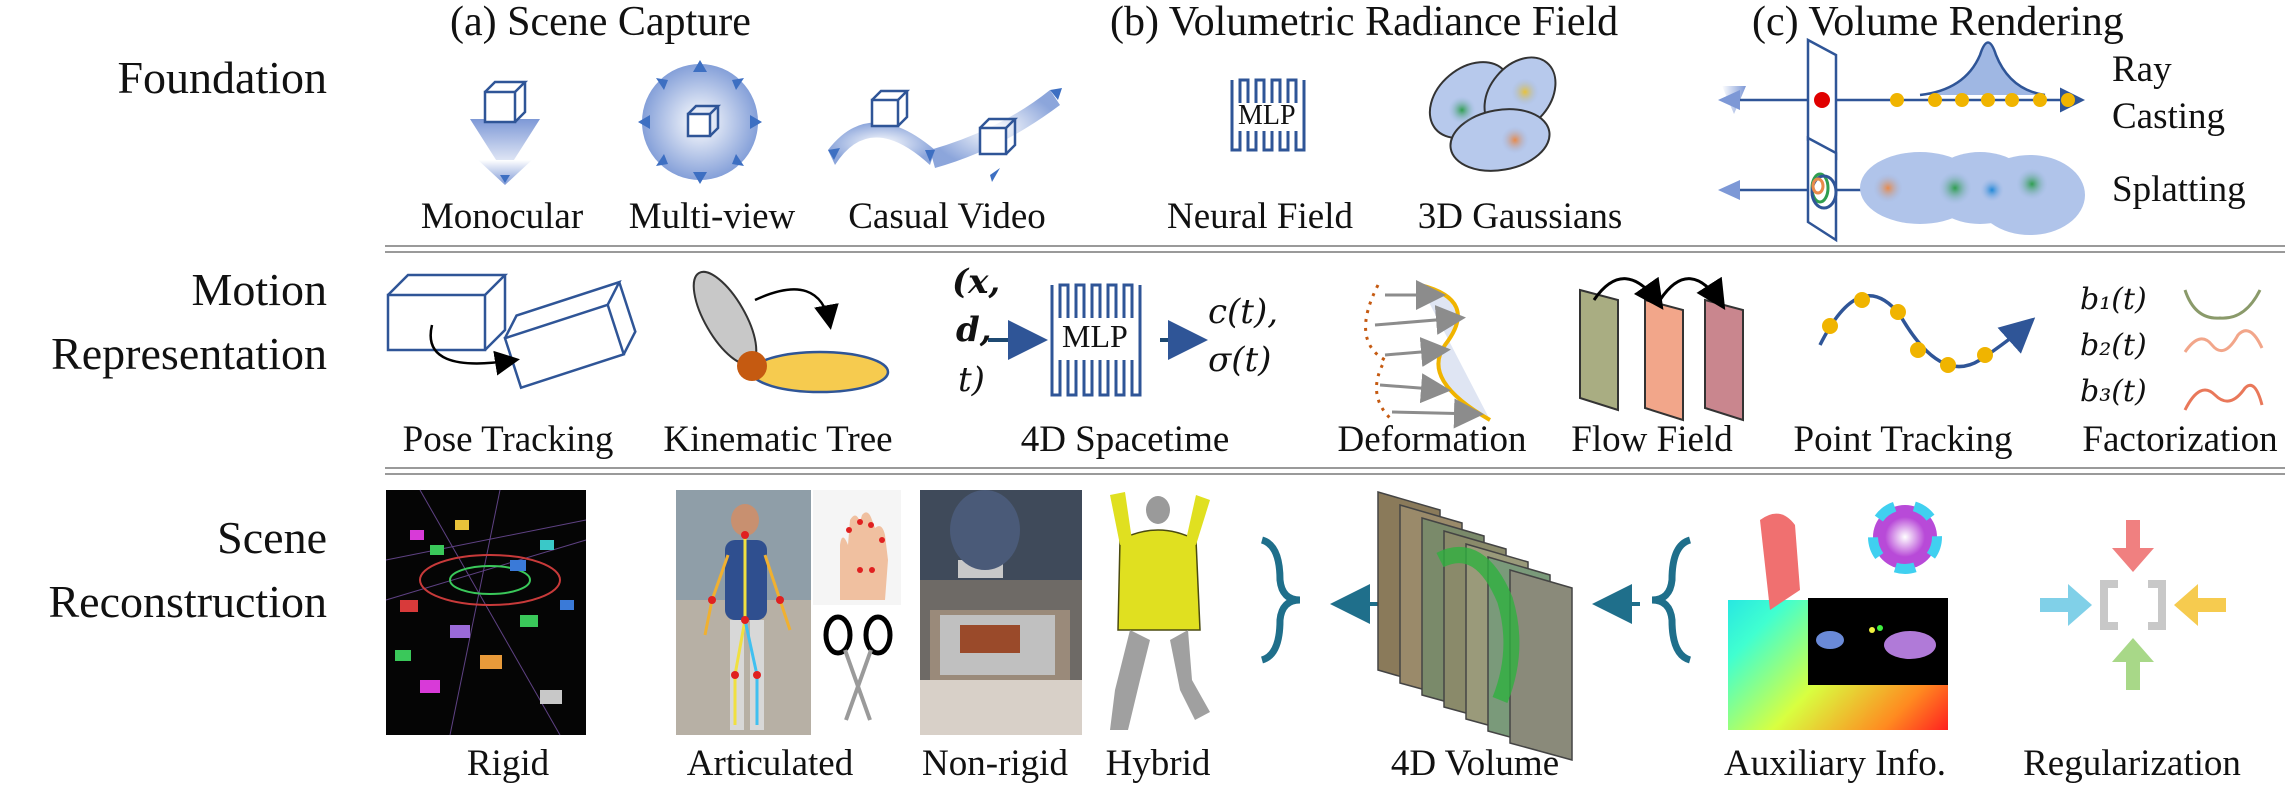 The image size is (2293, 795). Describe the element at coordinates (778, 439) in the screenshot. I see `label-kinematic-tree: Kinematic Tree` at that location.